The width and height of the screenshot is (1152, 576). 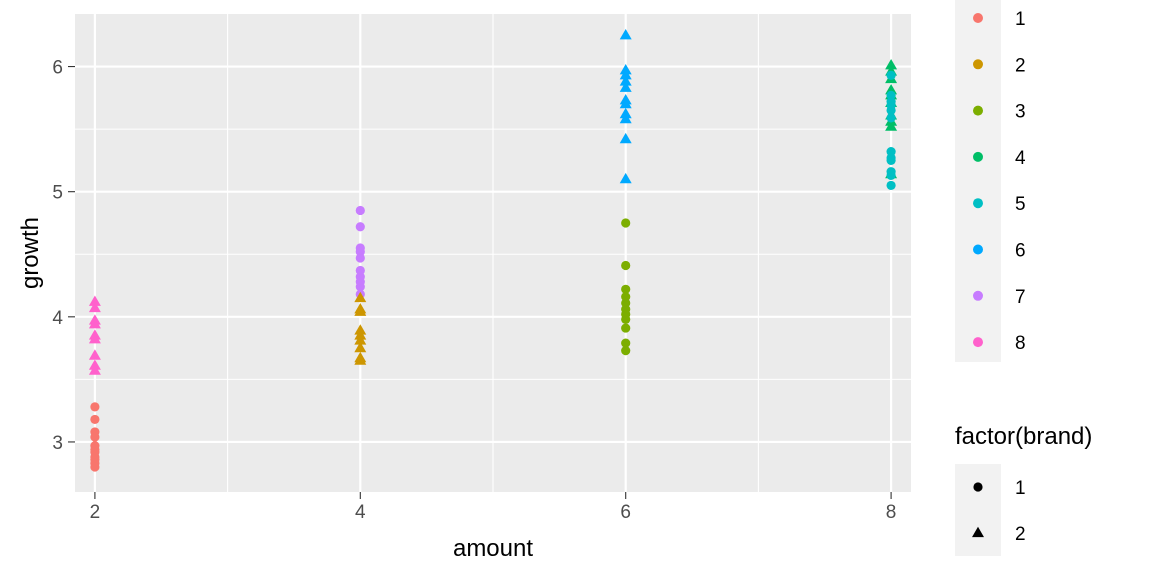 I want to click on x-tick-label: 2, so click(x=95, y=512).